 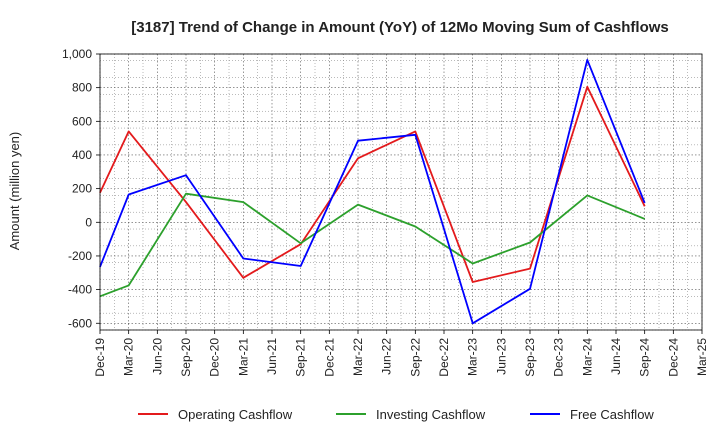 I want to click on y-tick-label: -400, so click(x=80, y=290).